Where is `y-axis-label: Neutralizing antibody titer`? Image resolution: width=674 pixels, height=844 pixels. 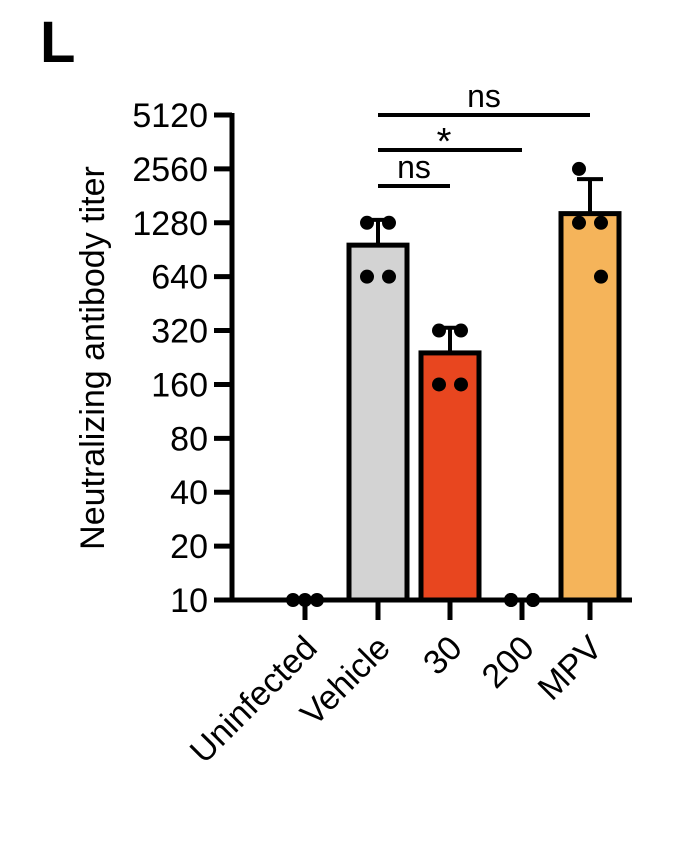 y-axis-label: Neutralizing antibody titer is located at coordinates (93, 358).